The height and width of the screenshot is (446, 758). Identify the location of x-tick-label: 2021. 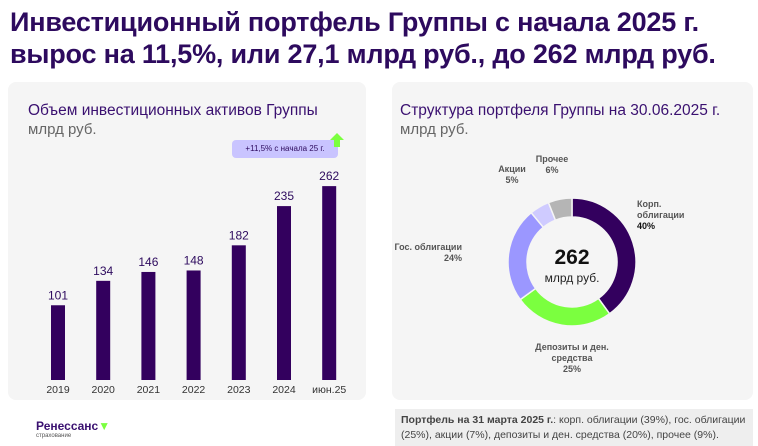
(149, 390).